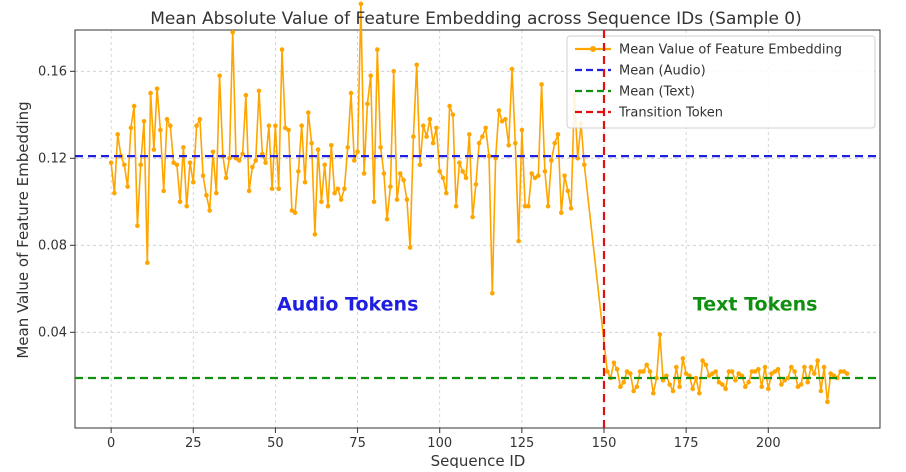 The width and height of the screenshot is (906, 472). I want to click on y-tick-label: 0.12, so click(52, 158).